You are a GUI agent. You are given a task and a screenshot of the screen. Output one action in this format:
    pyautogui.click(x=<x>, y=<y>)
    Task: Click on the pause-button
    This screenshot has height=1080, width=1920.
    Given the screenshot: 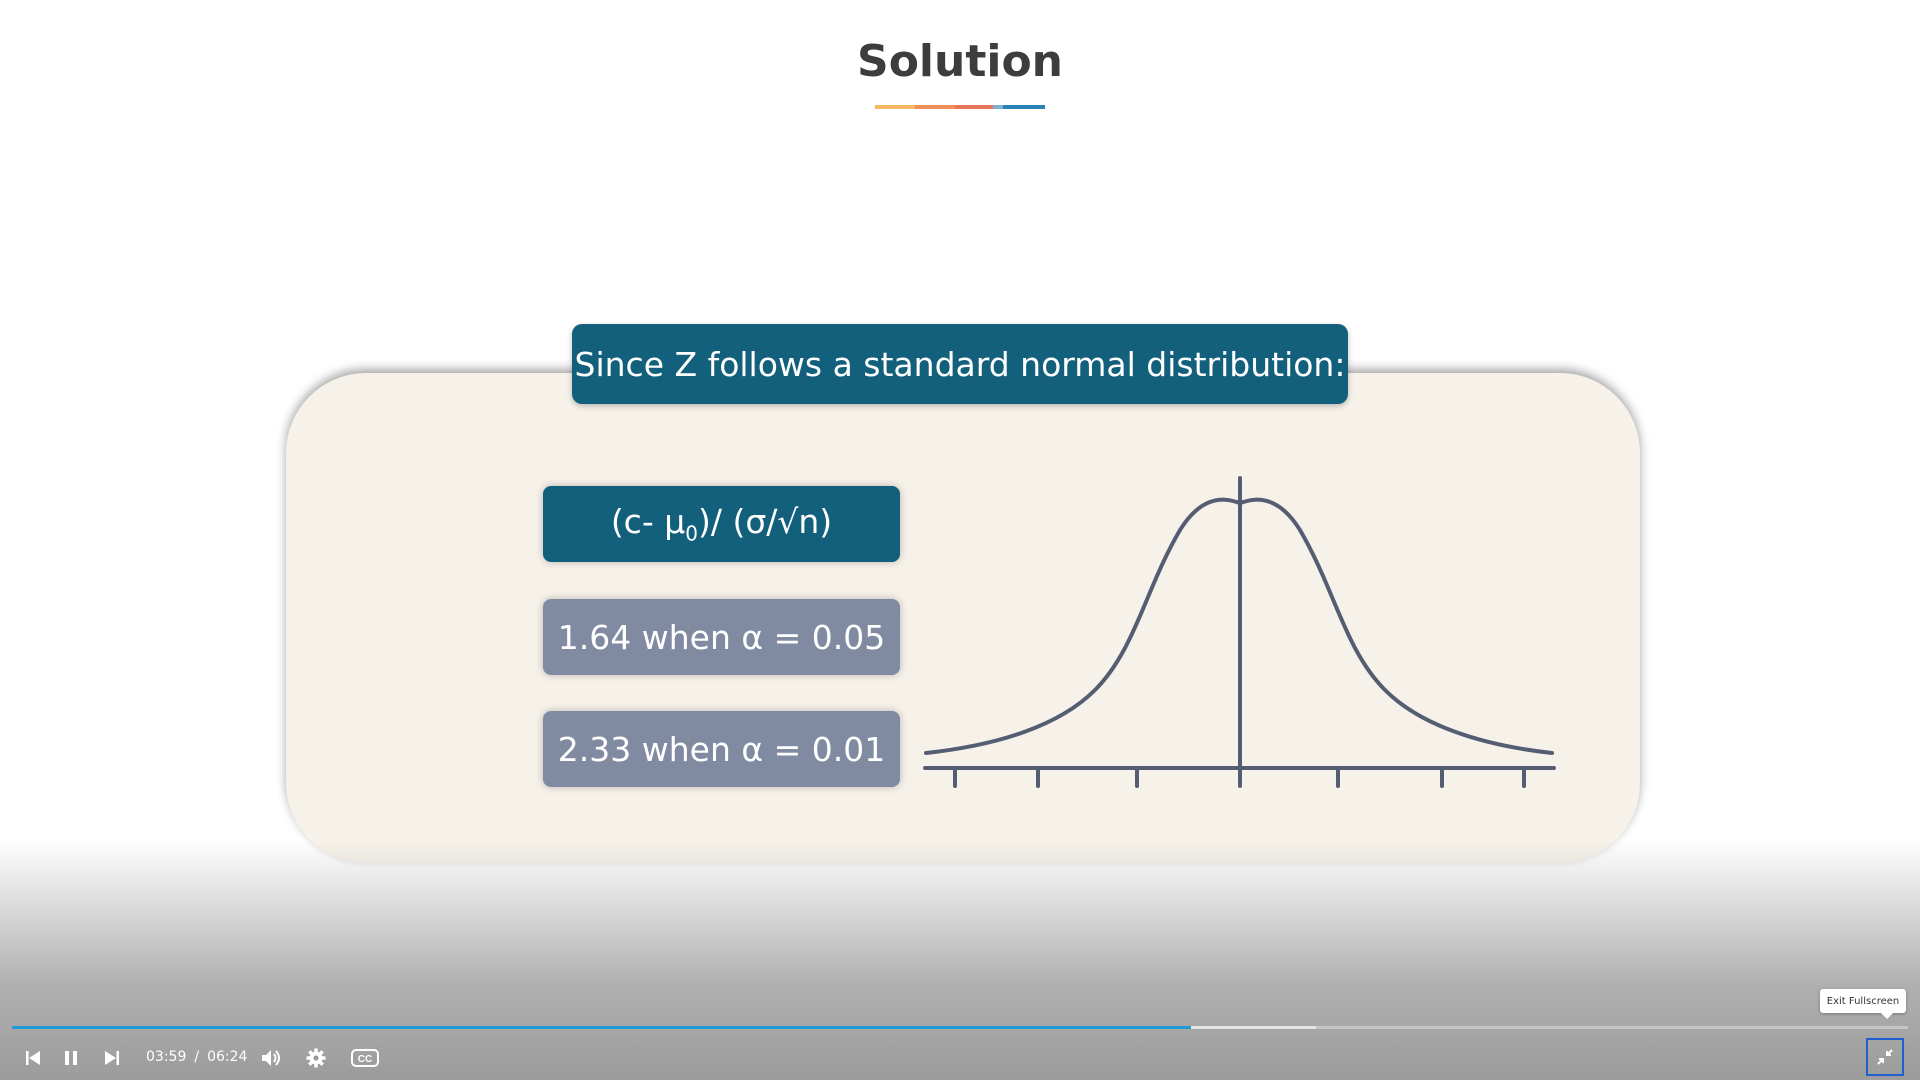 What is the action you would take?
    pyautogui.click(x=71, y=1058)
    